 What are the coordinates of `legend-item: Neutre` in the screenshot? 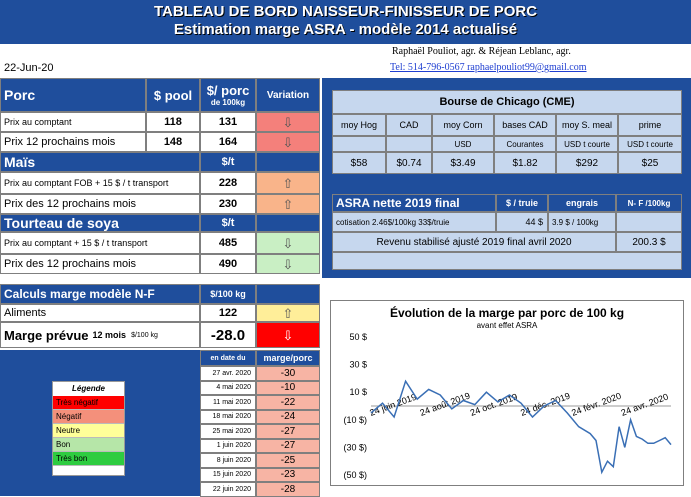 It's located at (88, 431).